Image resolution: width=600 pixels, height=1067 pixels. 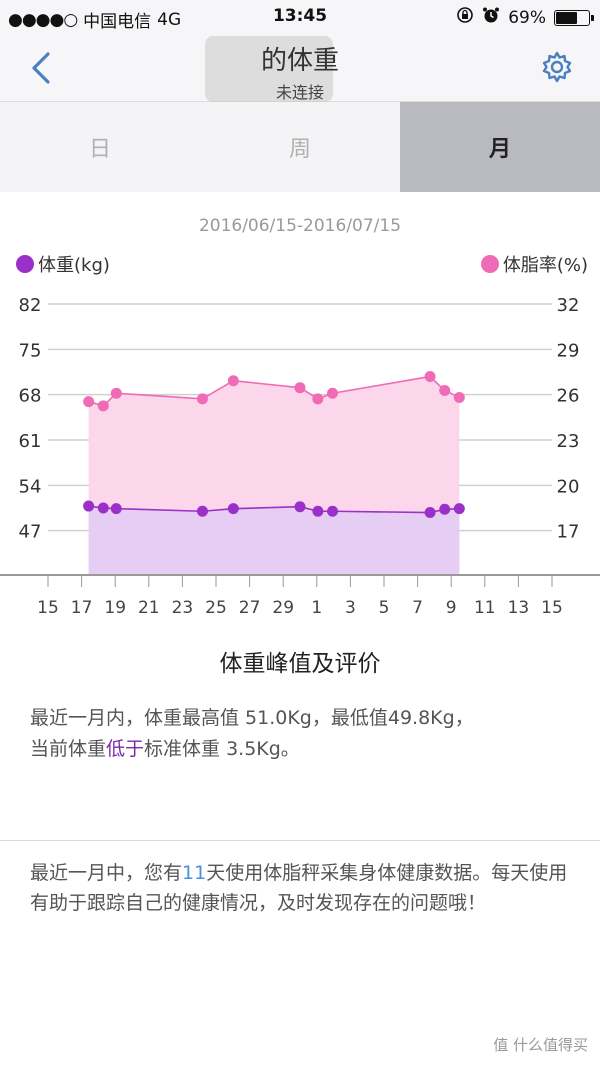 What do you see at coordinates (194, 873) in the screenshot?
I see `usage-days: 11` at bounding box center [194, 873].